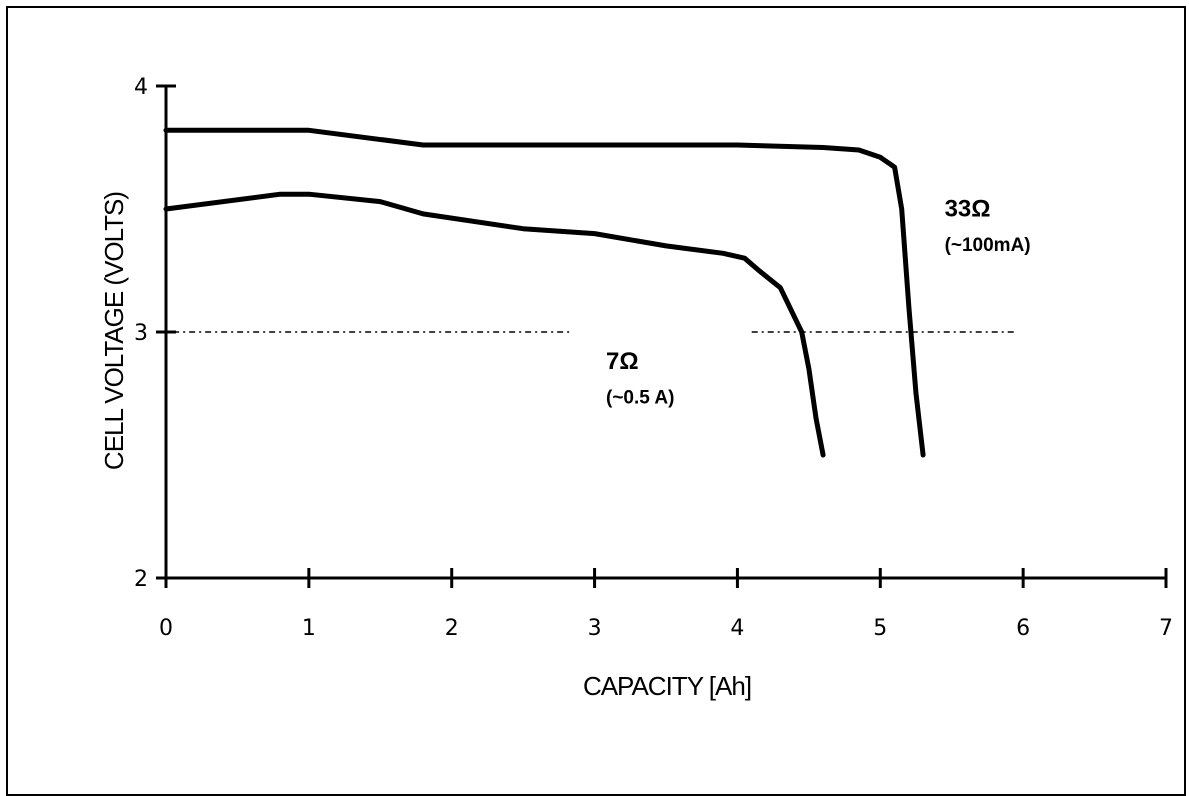  Describe the element at coordinates (640, 397) in the screenshot. I see `series-sublabel: (~0.5 A)` at that location.